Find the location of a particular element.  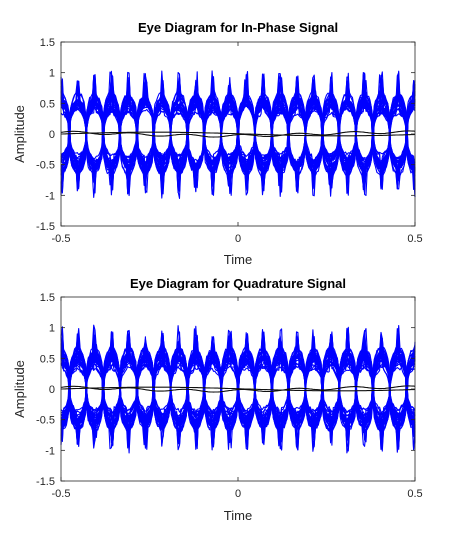

inphase-y-tick-label: 1 is located at coordinates (52, 74).